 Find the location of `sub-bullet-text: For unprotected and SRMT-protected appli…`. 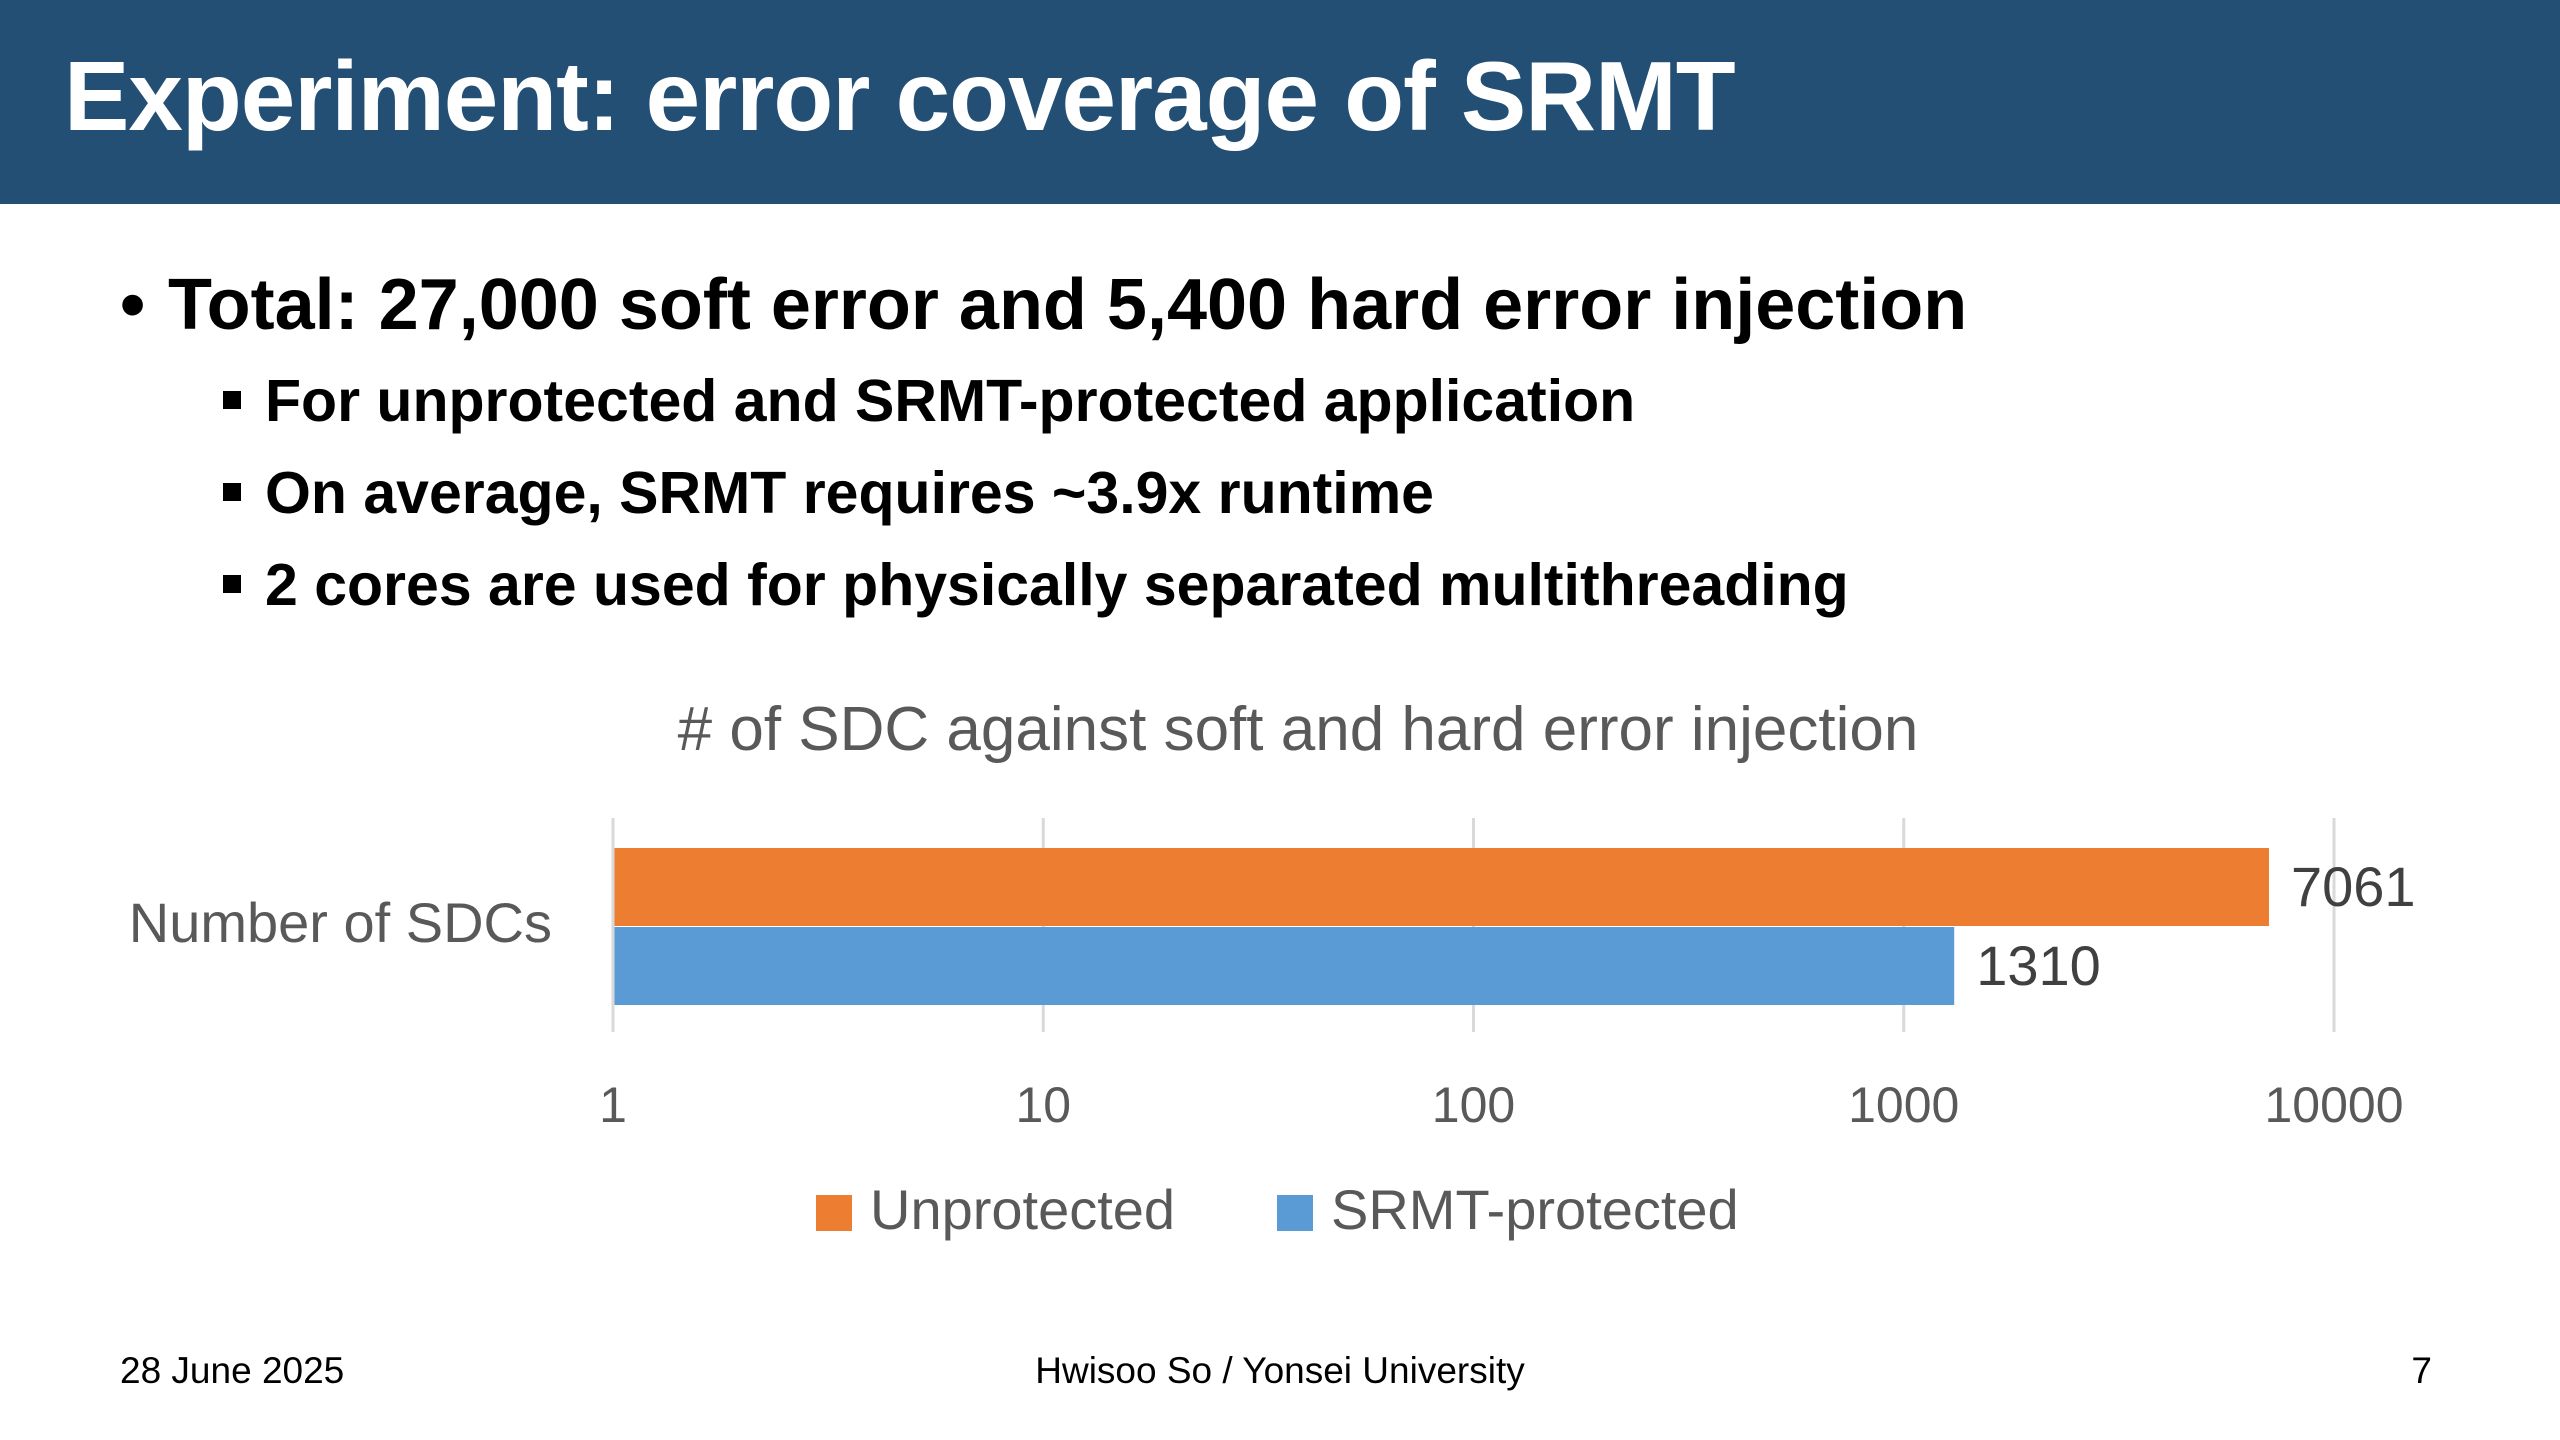

sub-bullet-text: For unprotected and SRMT-protected appli… is located at coordinates (950, 401).